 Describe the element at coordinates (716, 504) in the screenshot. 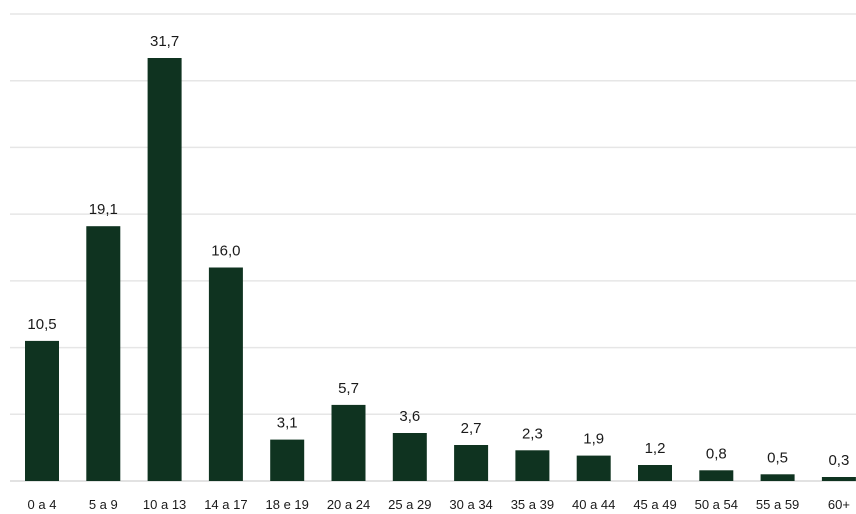

I see `x-tick-label: 50 a 54` at that location.